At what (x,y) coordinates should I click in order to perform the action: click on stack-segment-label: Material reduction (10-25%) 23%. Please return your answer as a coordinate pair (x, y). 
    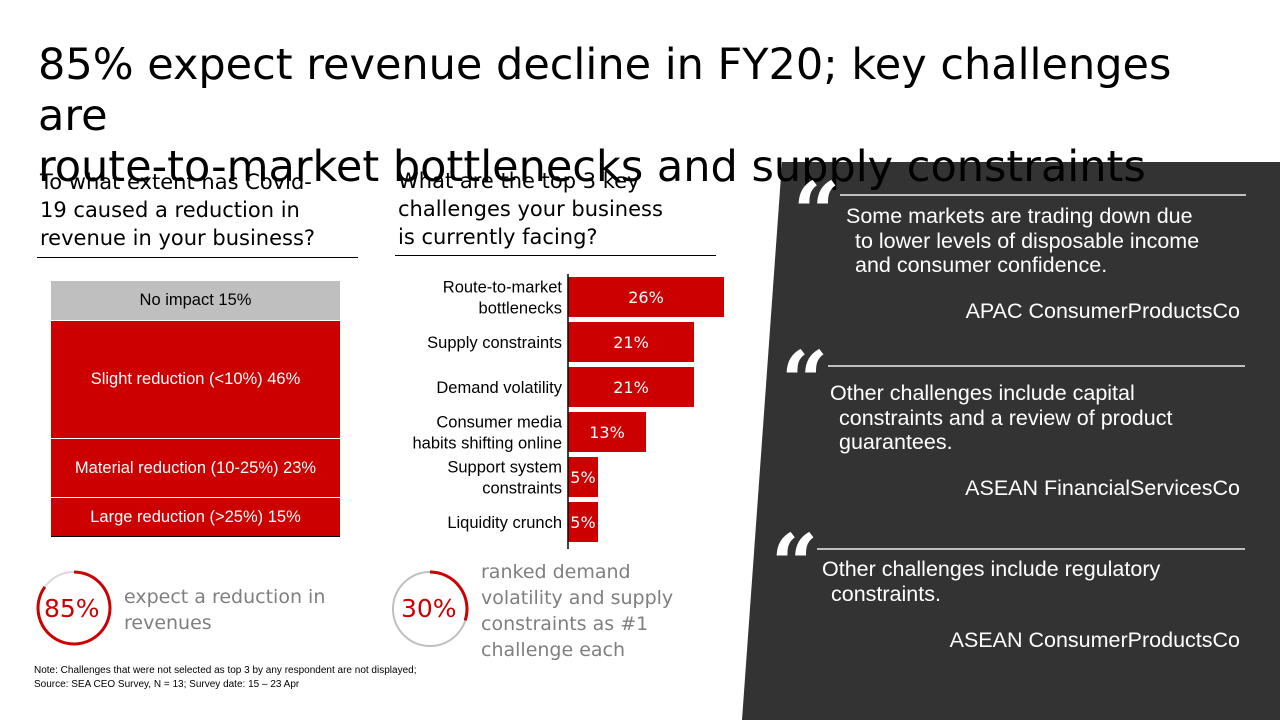
    Looking at the image, I should click on (195, 467).